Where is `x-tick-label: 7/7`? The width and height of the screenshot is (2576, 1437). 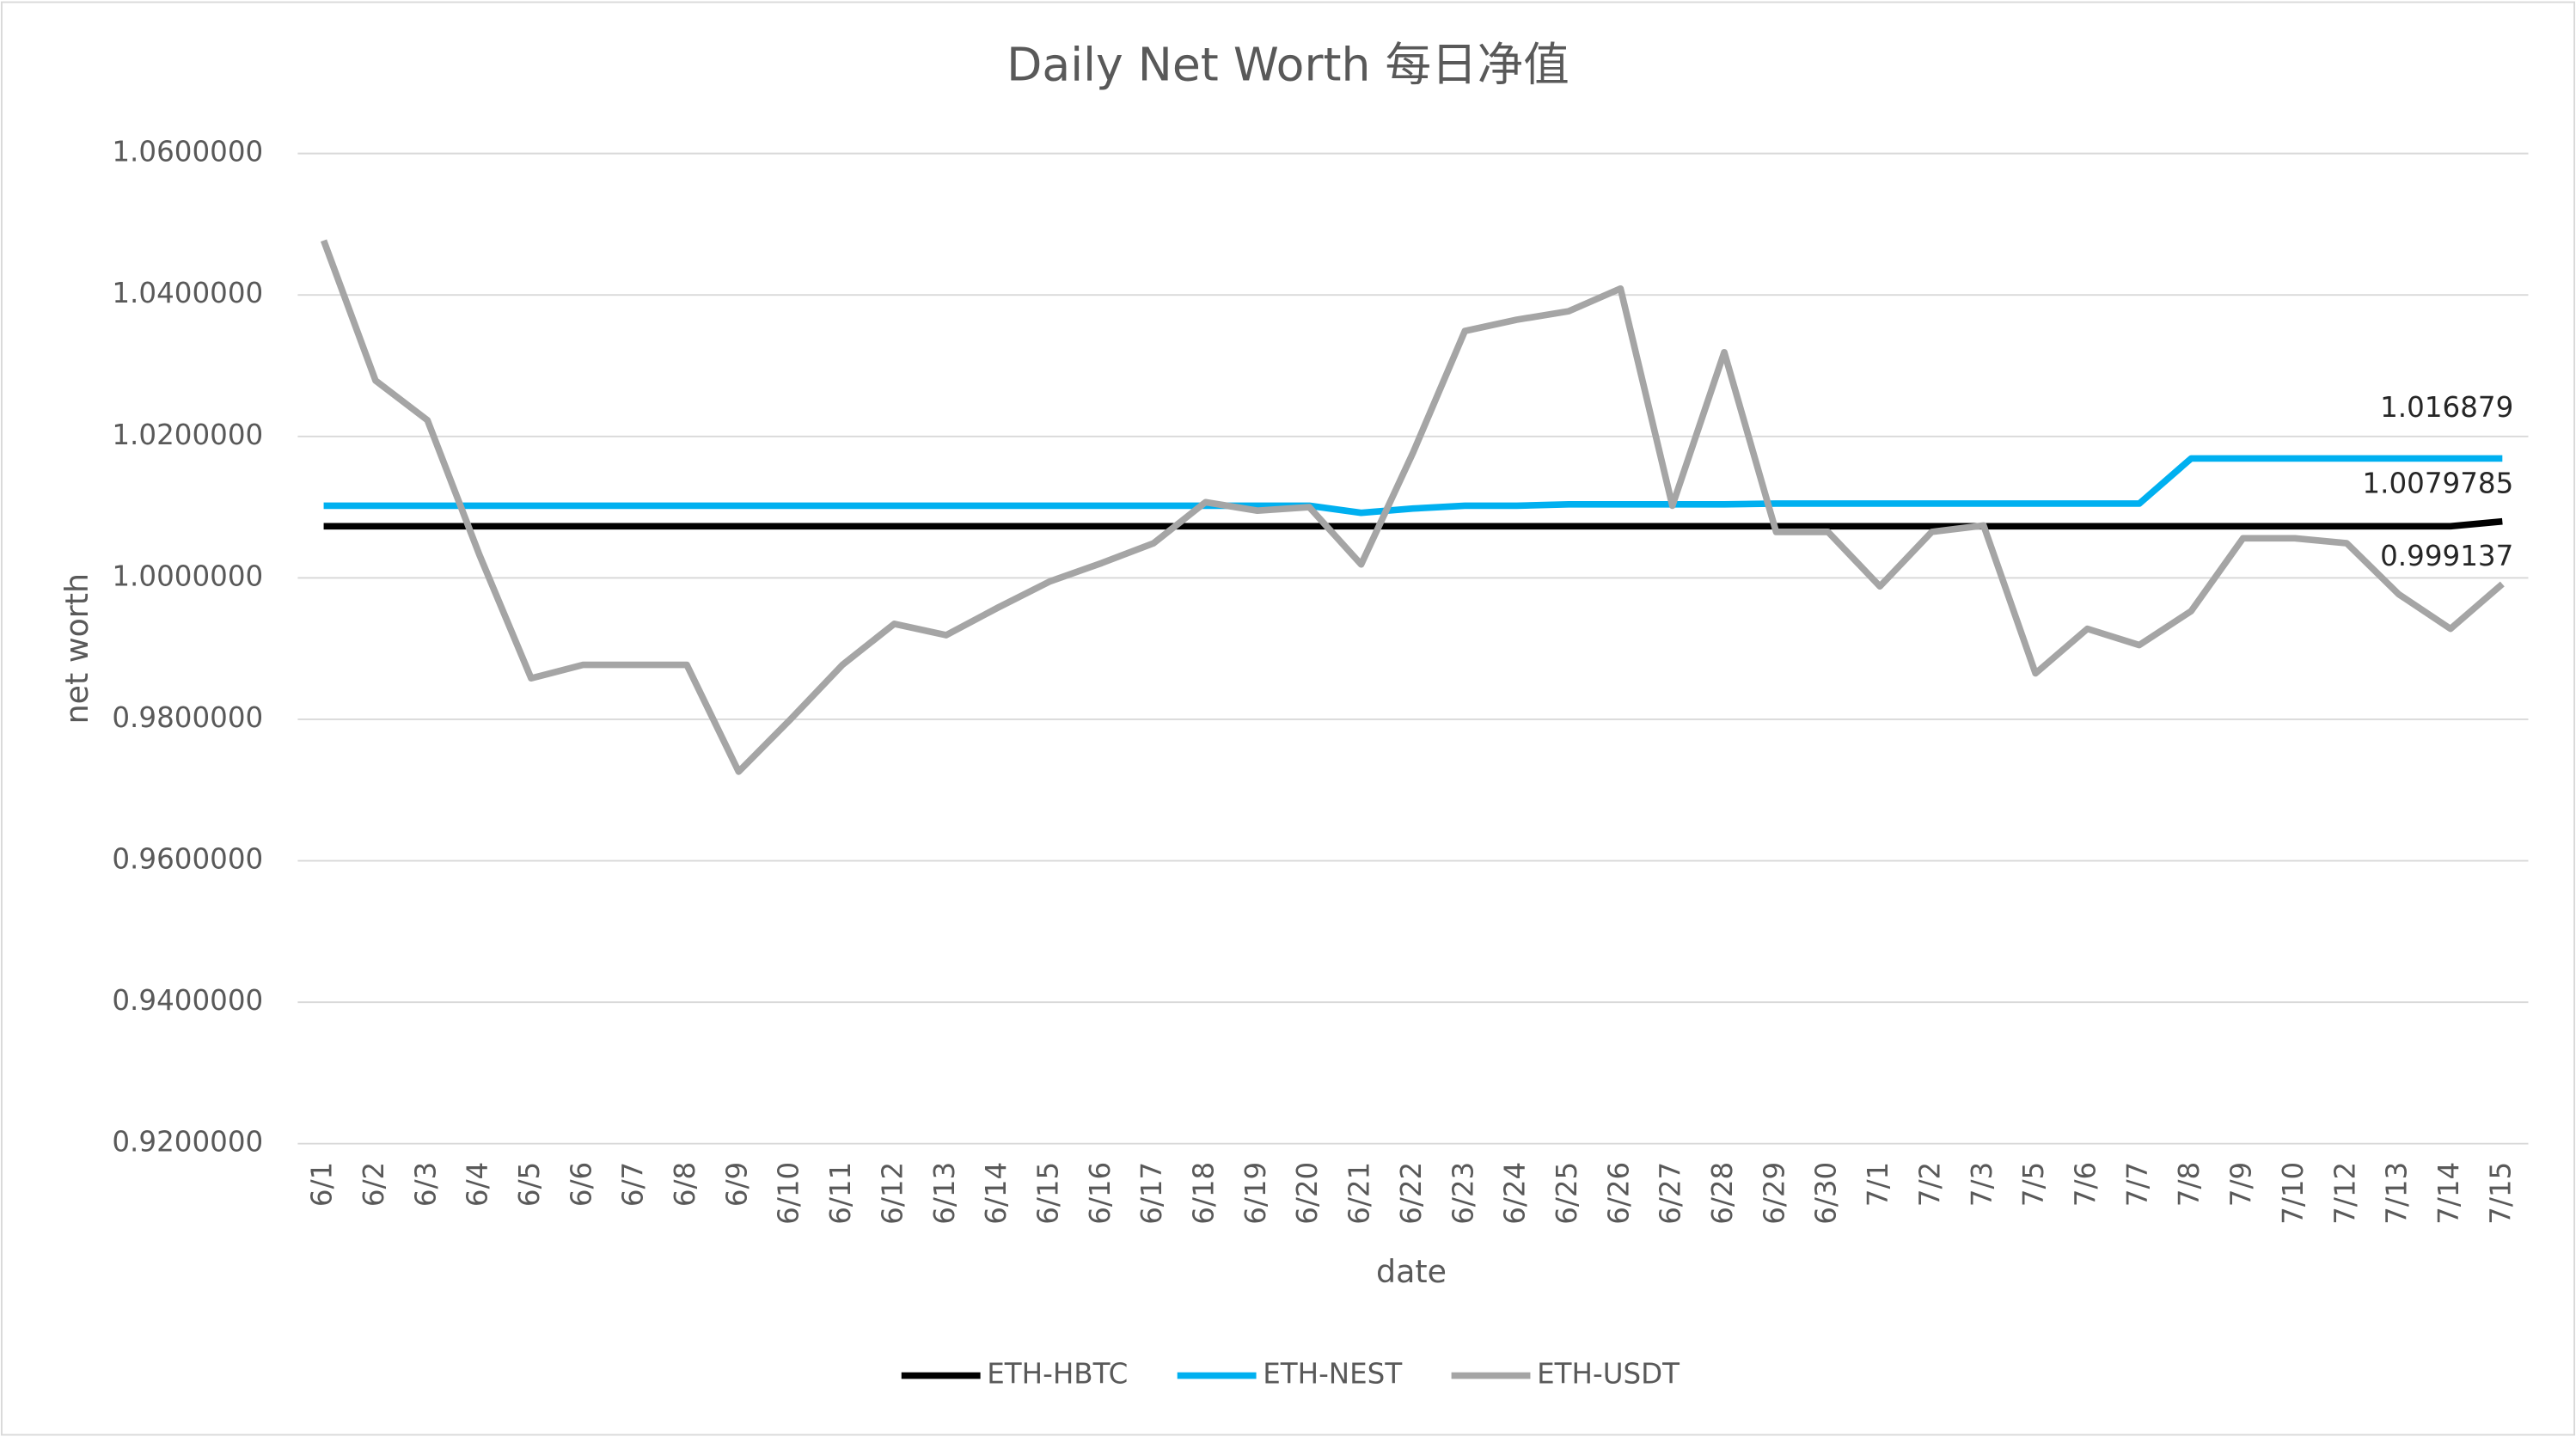 x-tick-label: 7/7 is located at coordinates (2137, 1185).